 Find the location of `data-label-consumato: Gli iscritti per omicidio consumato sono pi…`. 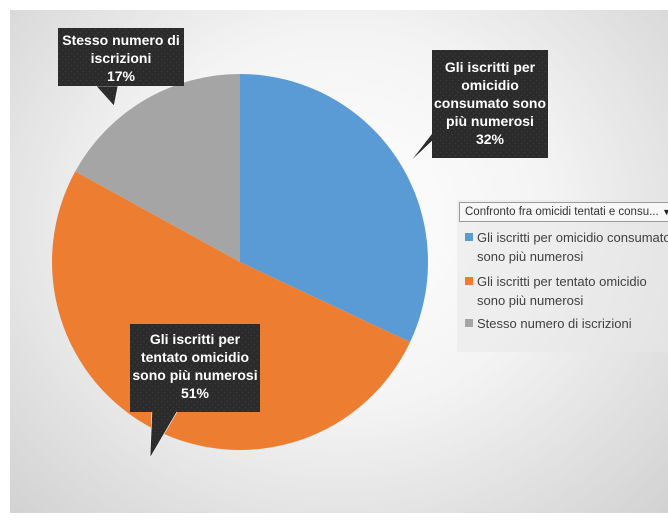

data-label-consumato: Gli iscritti per omicidio consumato sono pi… is located at coordinates (478, 106).